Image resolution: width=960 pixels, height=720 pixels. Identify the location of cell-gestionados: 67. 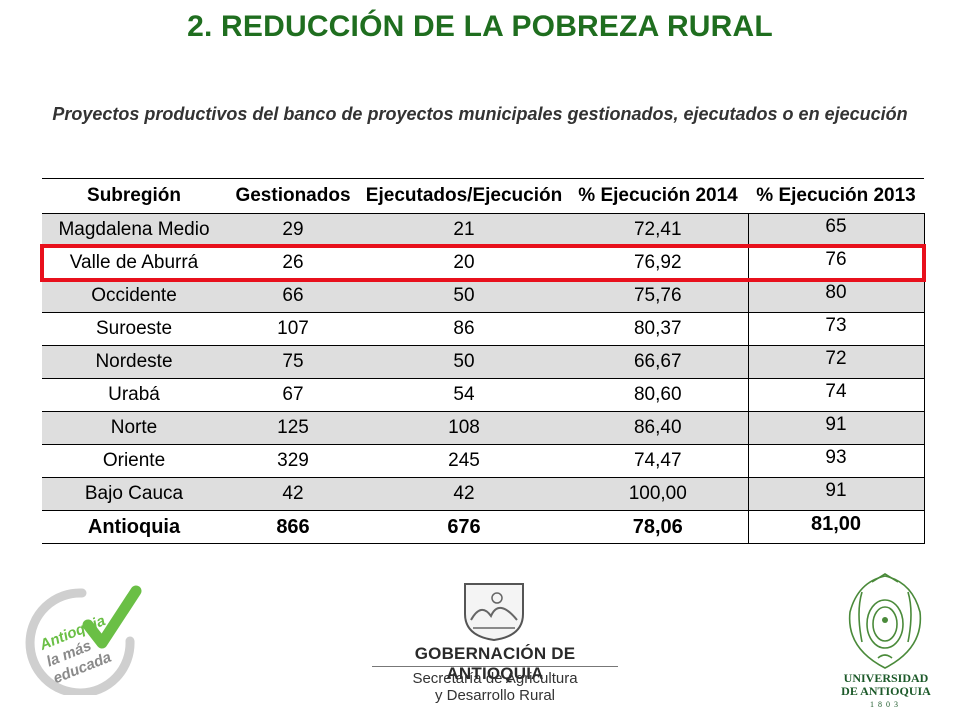
(293, 394).